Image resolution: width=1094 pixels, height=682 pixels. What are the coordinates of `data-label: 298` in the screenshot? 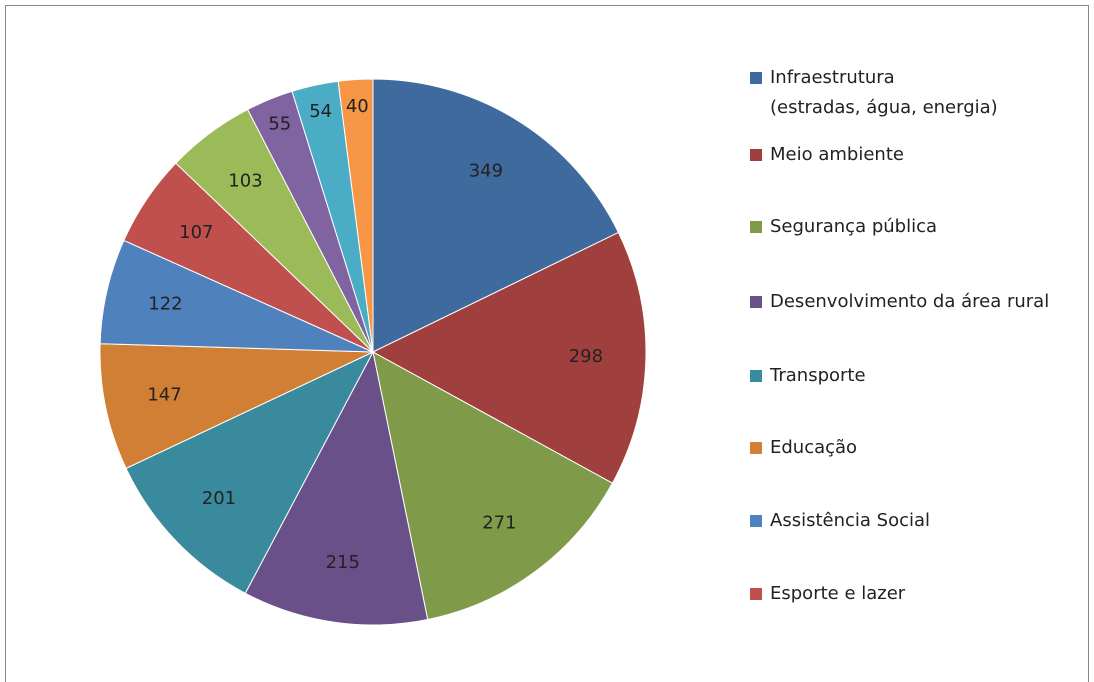 It's located at (586, 356).